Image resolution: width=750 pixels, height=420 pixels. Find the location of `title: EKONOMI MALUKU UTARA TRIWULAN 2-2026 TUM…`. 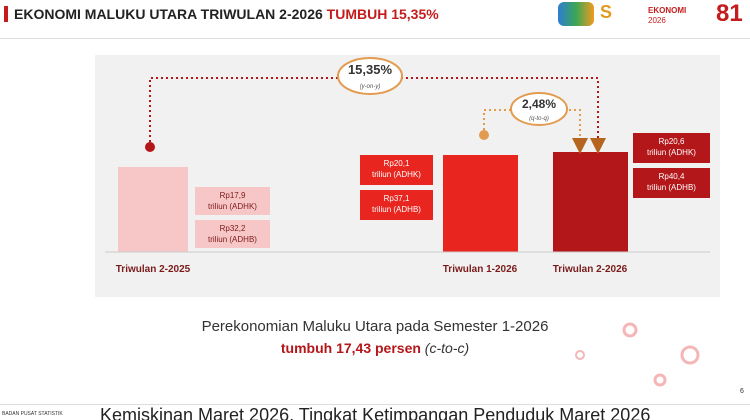

title: EKONOMI MALUKU UTARA TRIWULAN 2-2026 TUM… is located at coordinates (226, 14).